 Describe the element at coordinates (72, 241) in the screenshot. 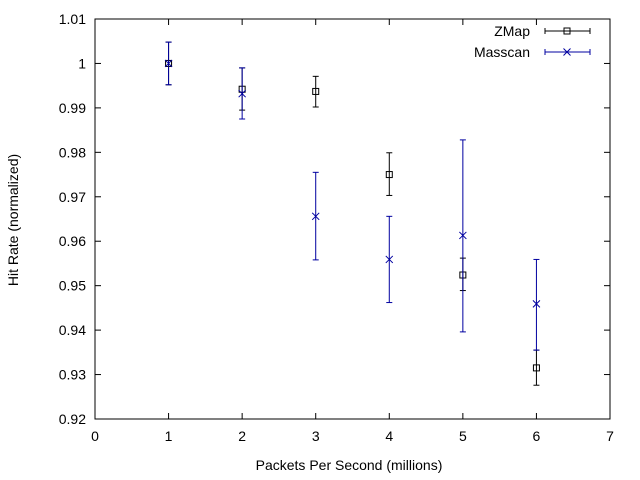

I see `y-tick-label-4: 0.96` at that location.